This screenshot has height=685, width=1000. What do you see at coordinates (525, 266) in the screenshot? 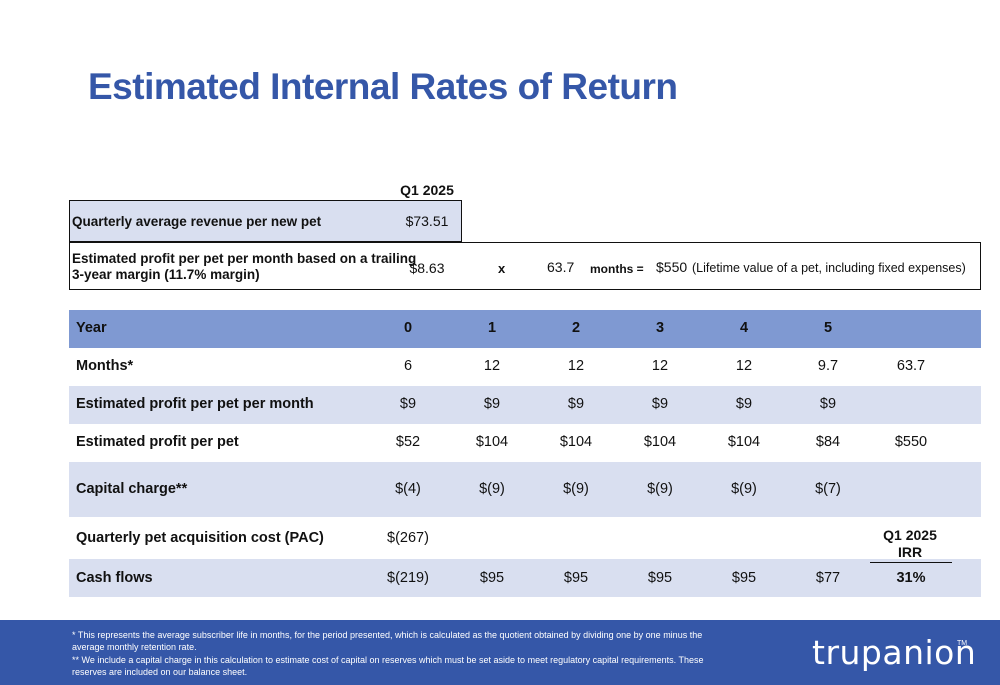
I see `profit-row` at bounding box center [525, 266].